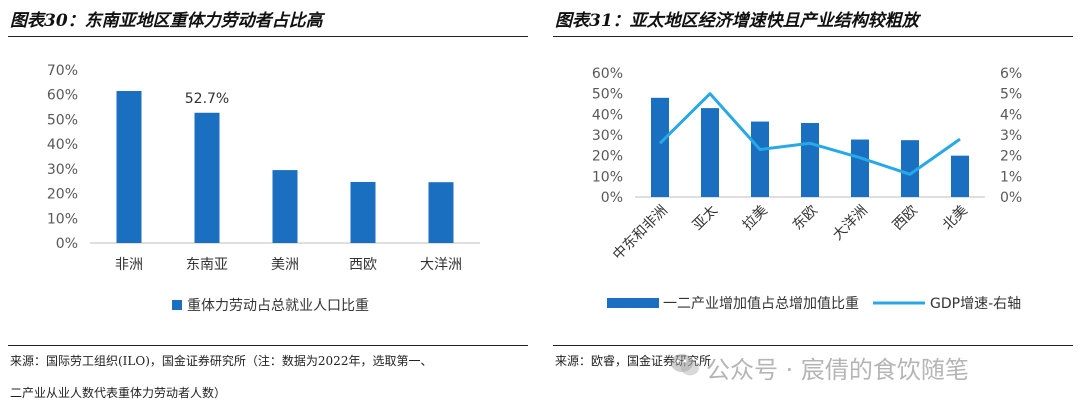 This screenshot has width=1080, height=407. Describe the element at coordinates (761, 304) in the screenshot. I see `legend-label-bar: 一二产业增加值占总增加值比重` at that location.